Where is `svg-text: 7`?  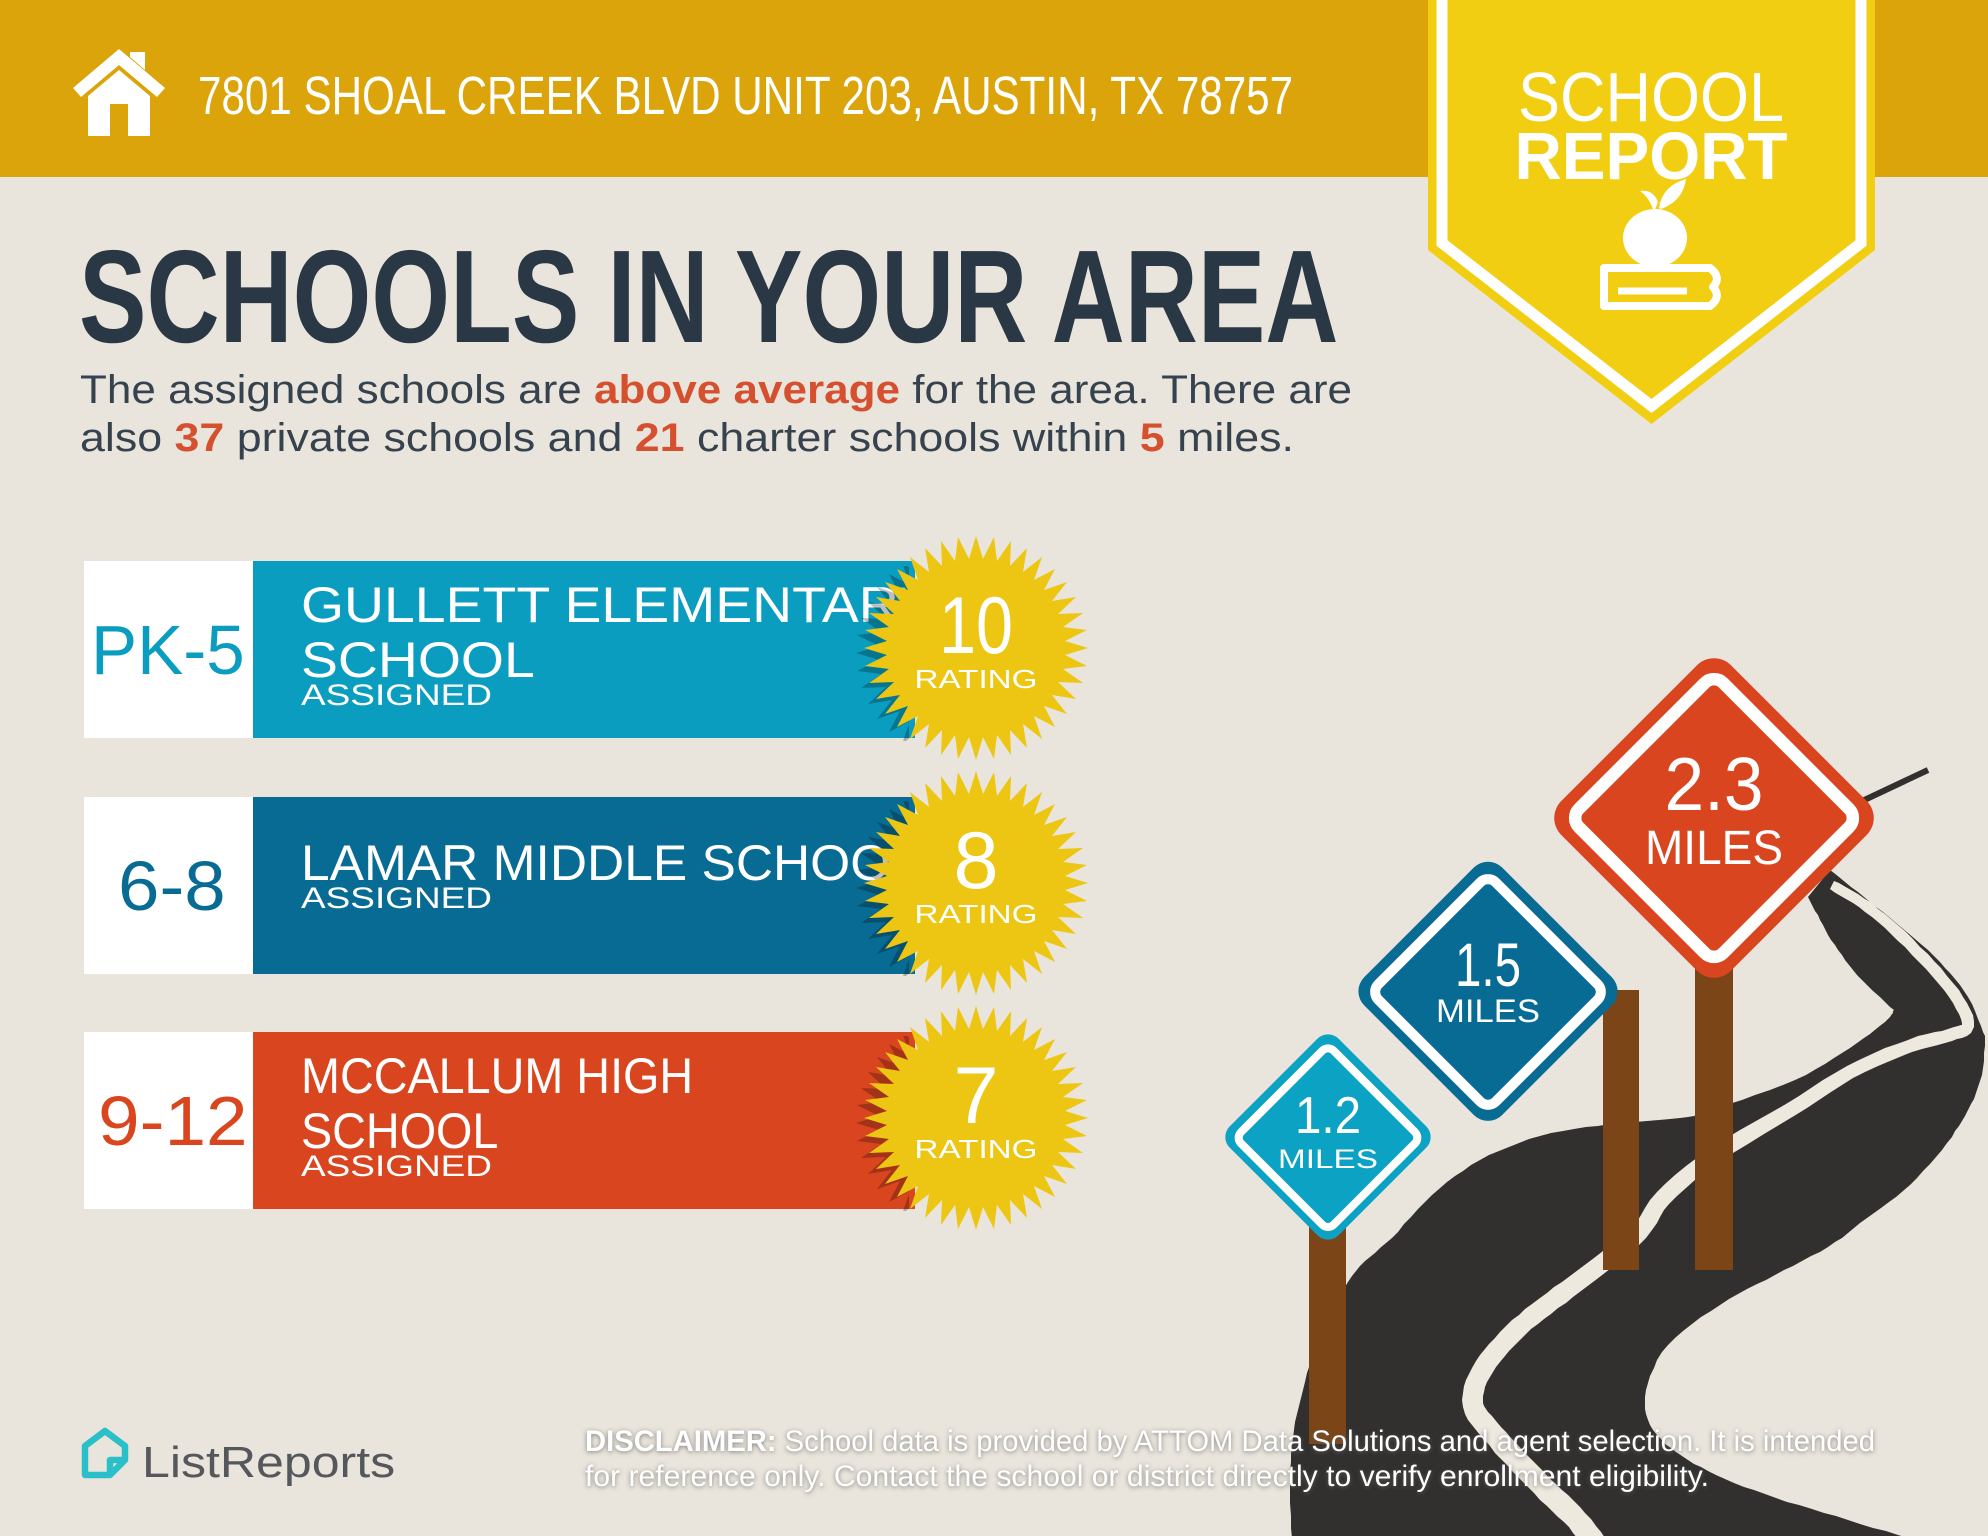
svg-text: 7 is located at coordinates (975, 1096).